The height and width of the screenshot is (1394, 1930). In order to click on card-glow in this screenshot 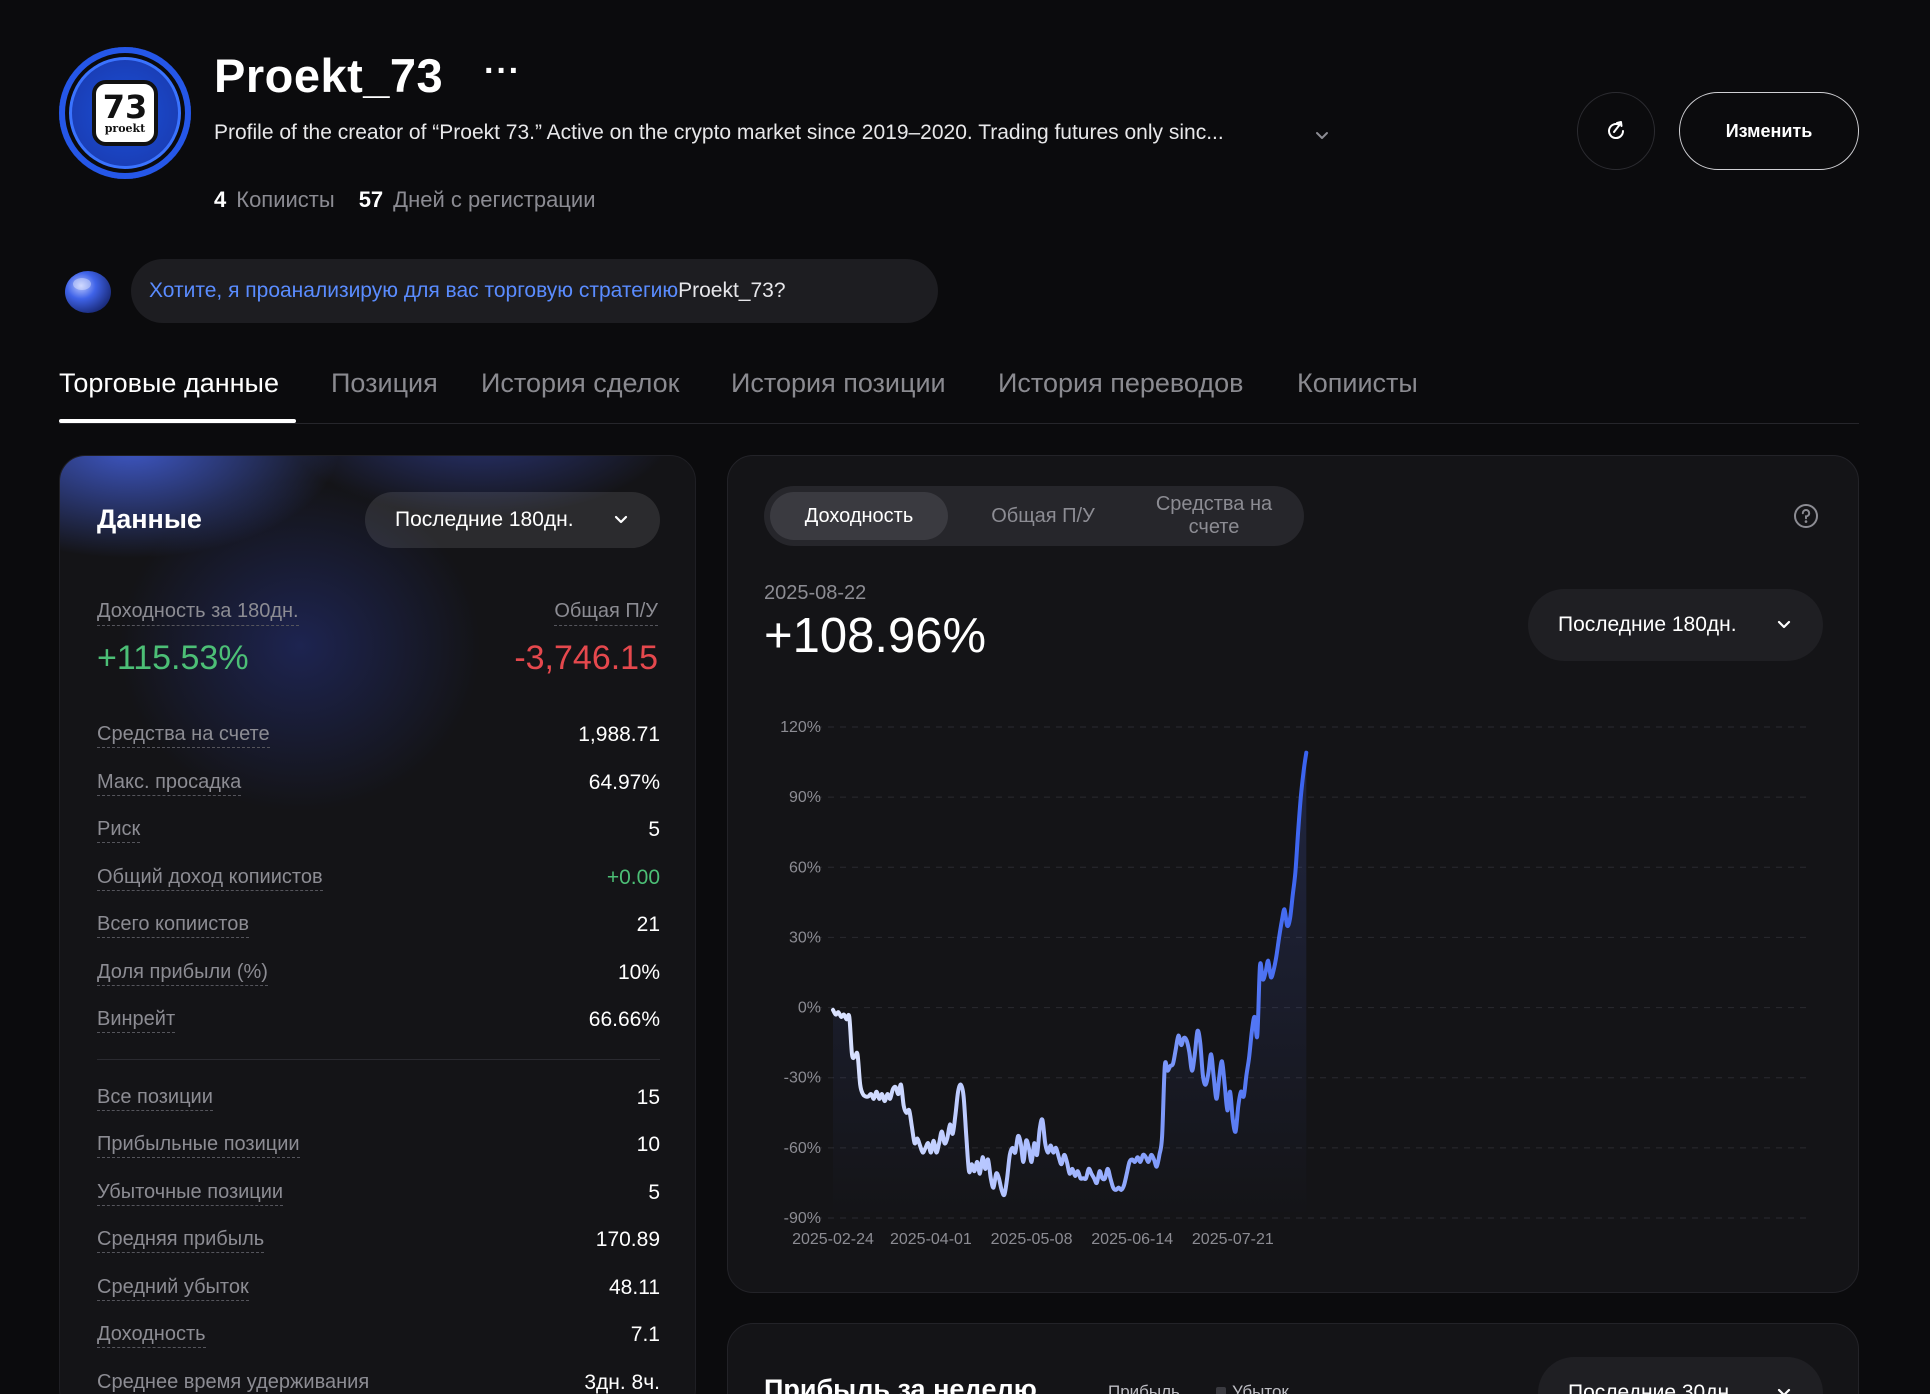, I will do `click(377, 641)`.